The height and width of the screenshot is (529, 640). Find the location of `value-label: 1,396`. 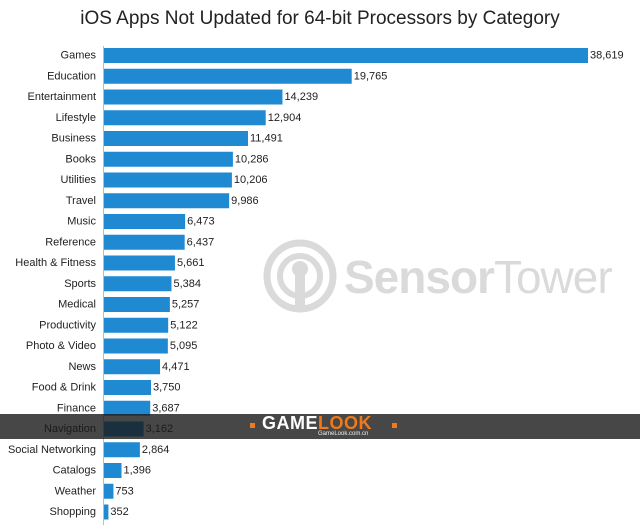

value-label: 1,396 is located at coordinates (137, 471).